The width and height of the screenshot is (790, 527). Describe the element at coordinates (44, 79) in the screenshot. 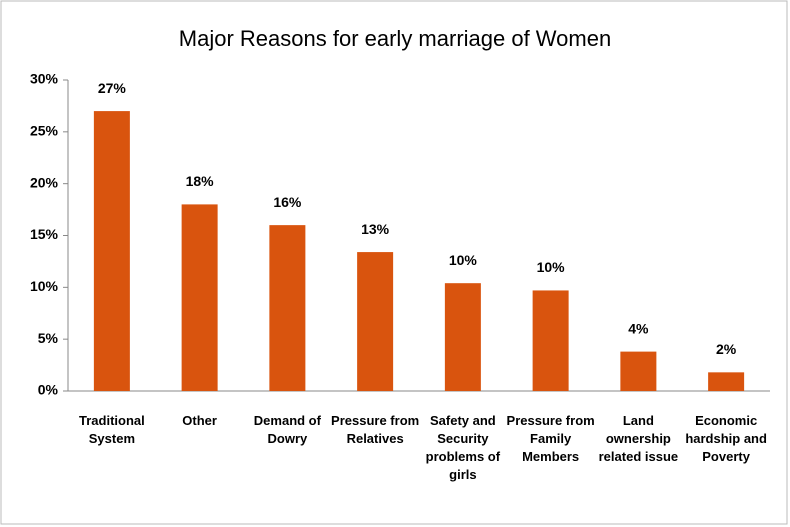

I see `y-tick-label: 30%` at that location.